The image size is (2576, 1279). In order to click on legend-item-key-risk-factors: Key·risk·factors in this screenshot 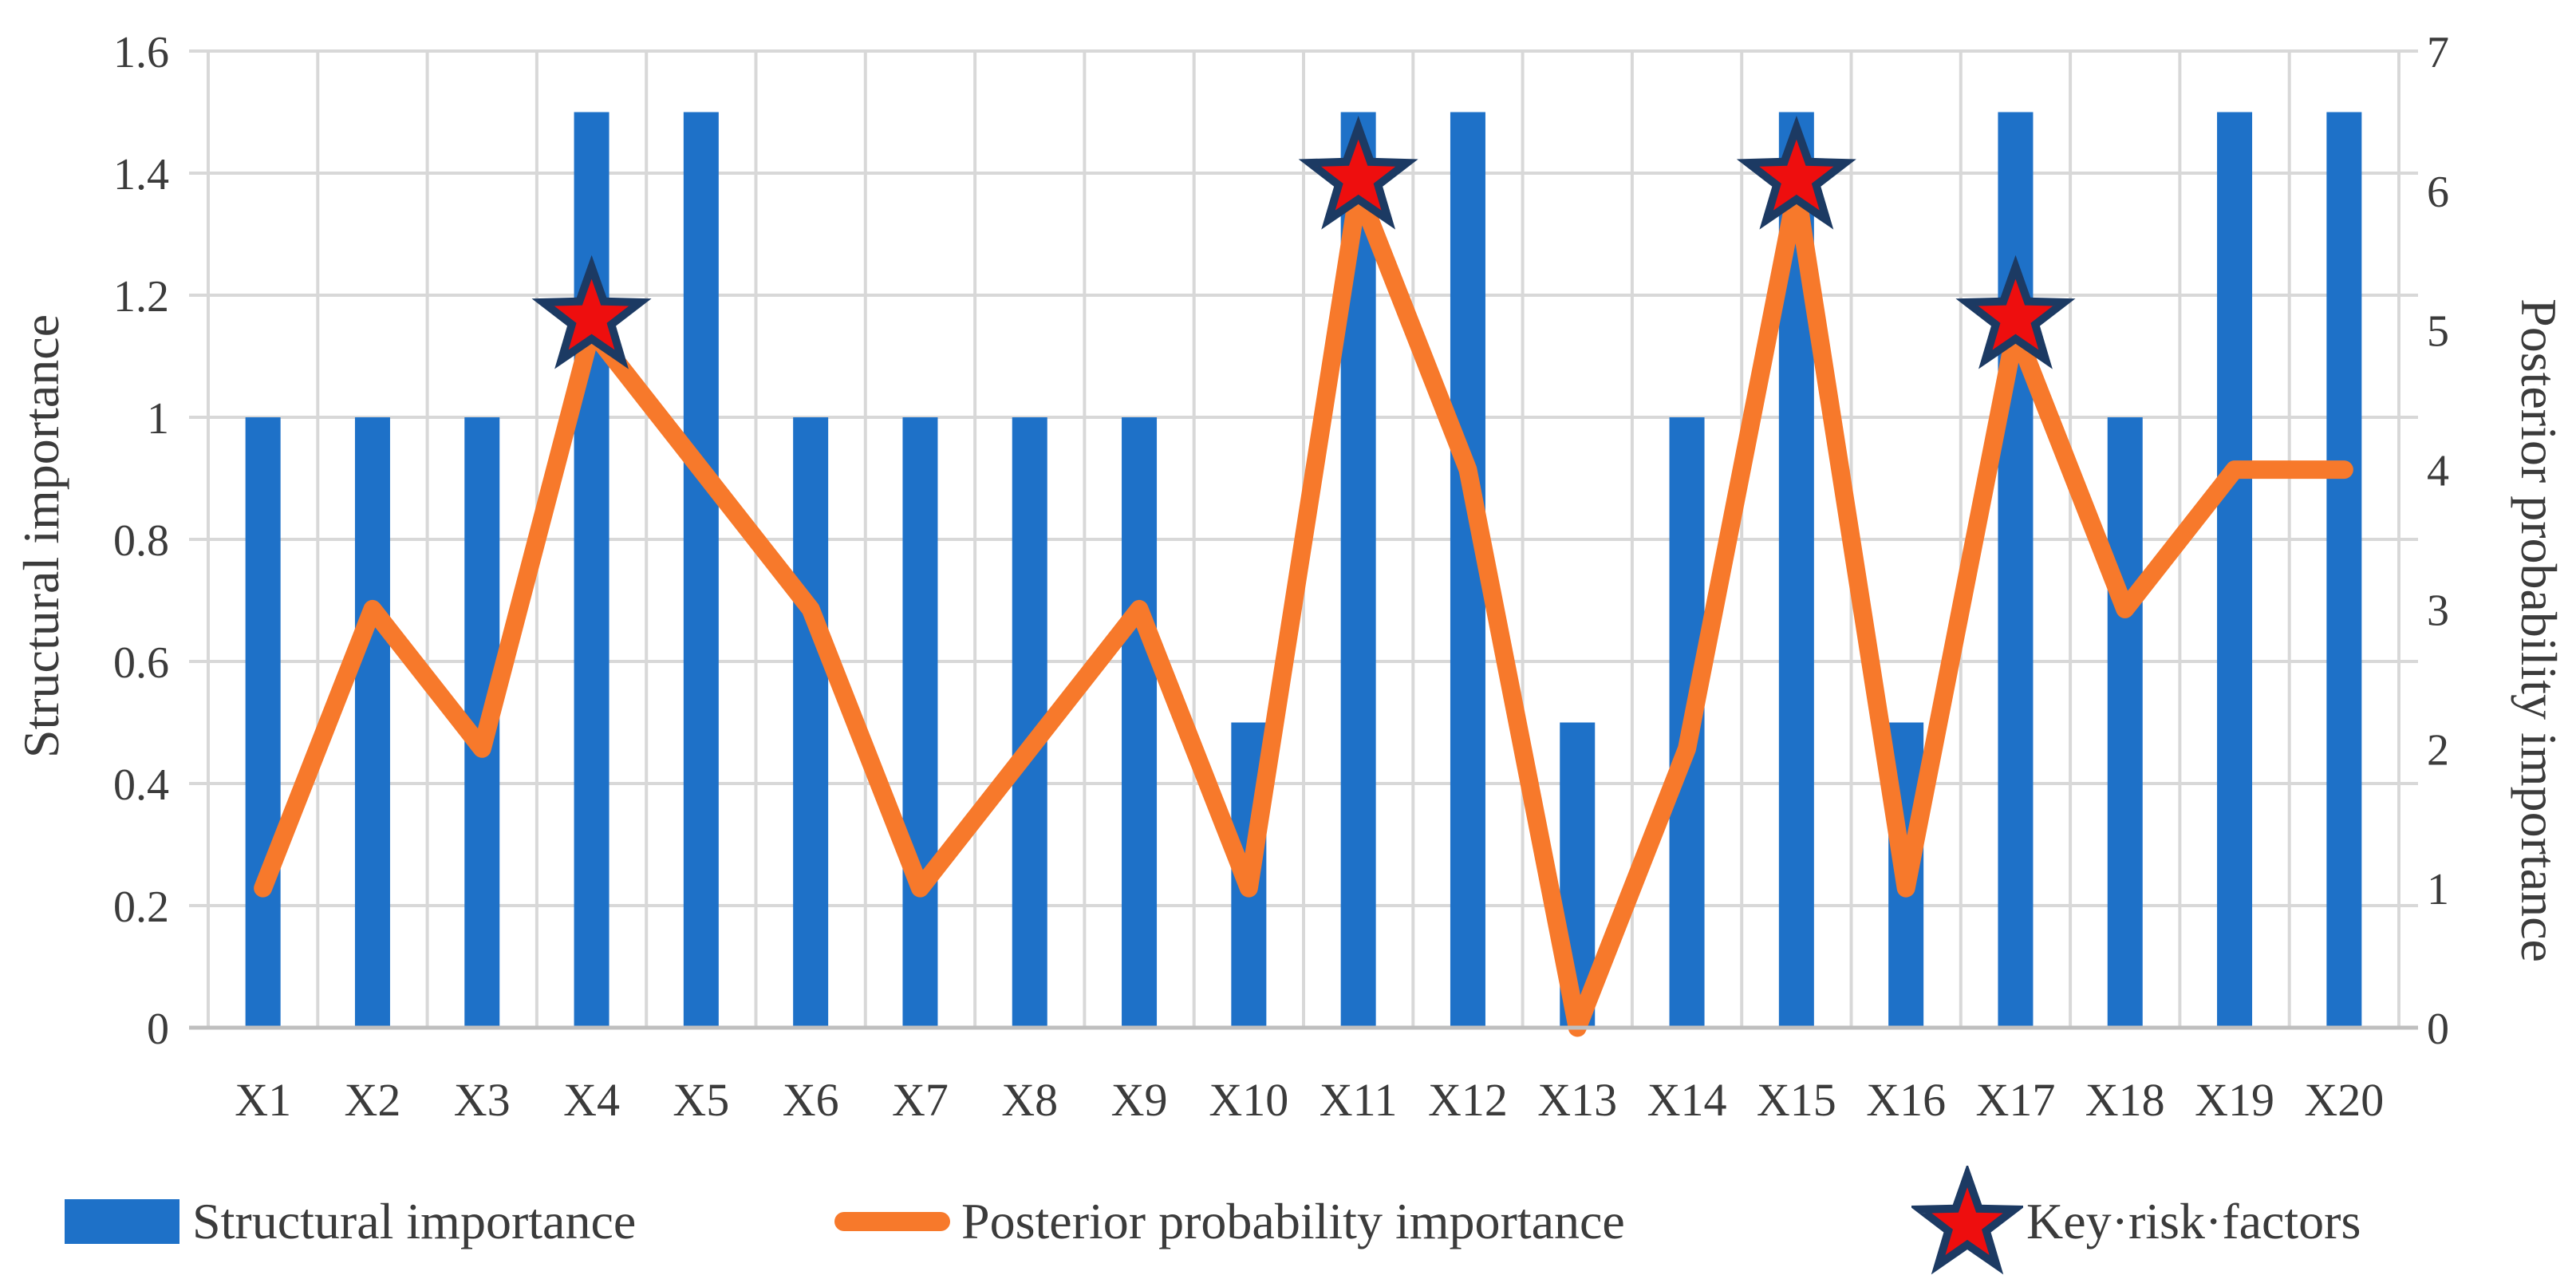, I will do `click(2136, 1219)`.